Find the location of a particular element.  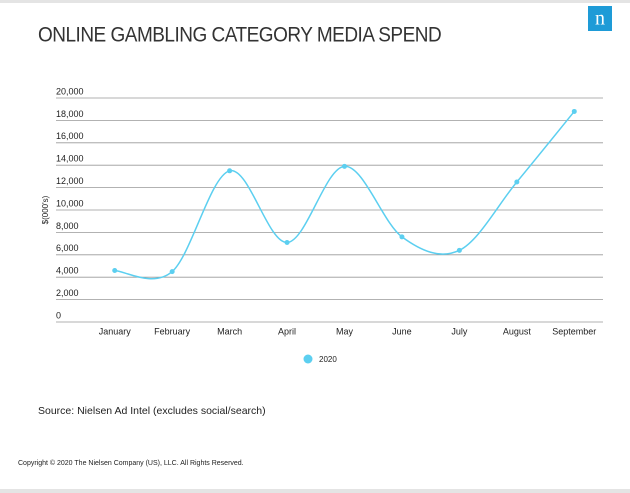

y-tick-label: 2,000 is located at coordinates (67, 293).